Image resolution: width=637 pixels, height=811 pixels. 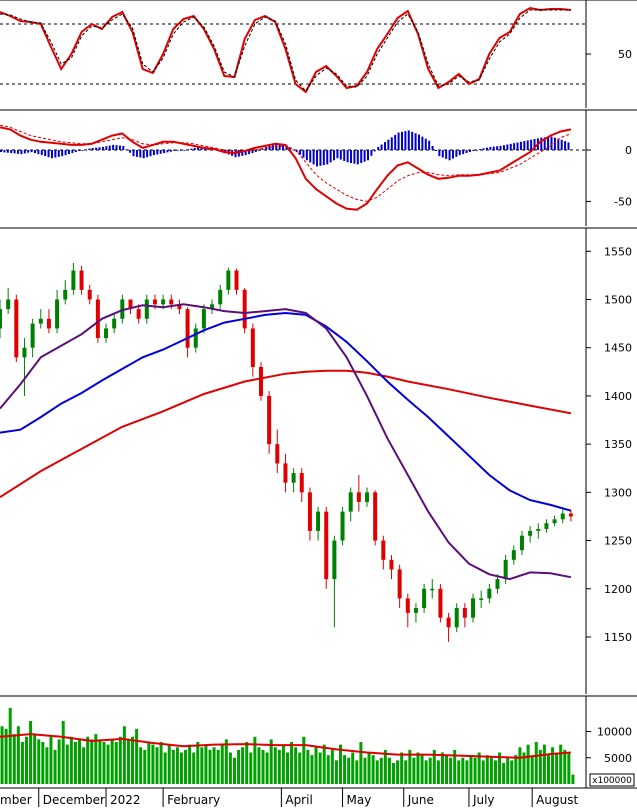 What do you see at coordinates (625, 54) in the screenshot?
I see `y-tick-label: 50` at bounding box center [625, 54].